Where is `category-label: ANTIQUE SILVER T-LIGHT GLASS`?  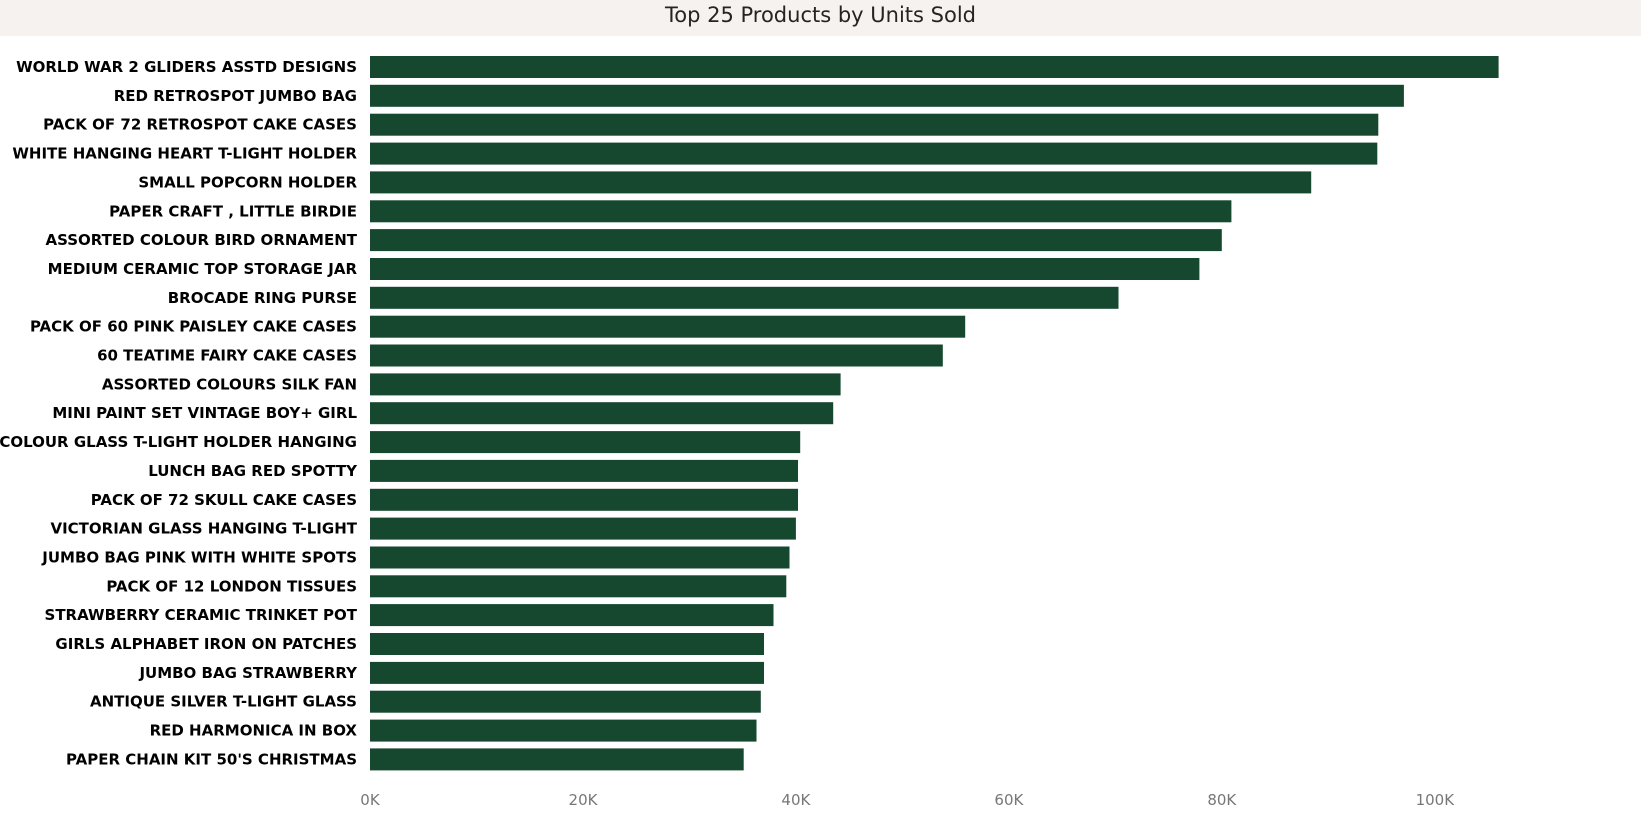
category-label: ANTIQUE SILVER T-LIGHT GLASS is located at coordinates (223, 702).